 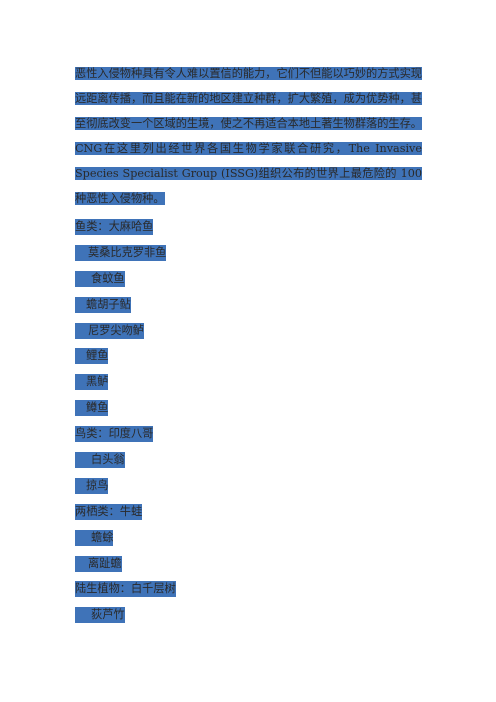 I want to click on list-item: 尼罗尖吻鲈, so click(x=125, y=331).